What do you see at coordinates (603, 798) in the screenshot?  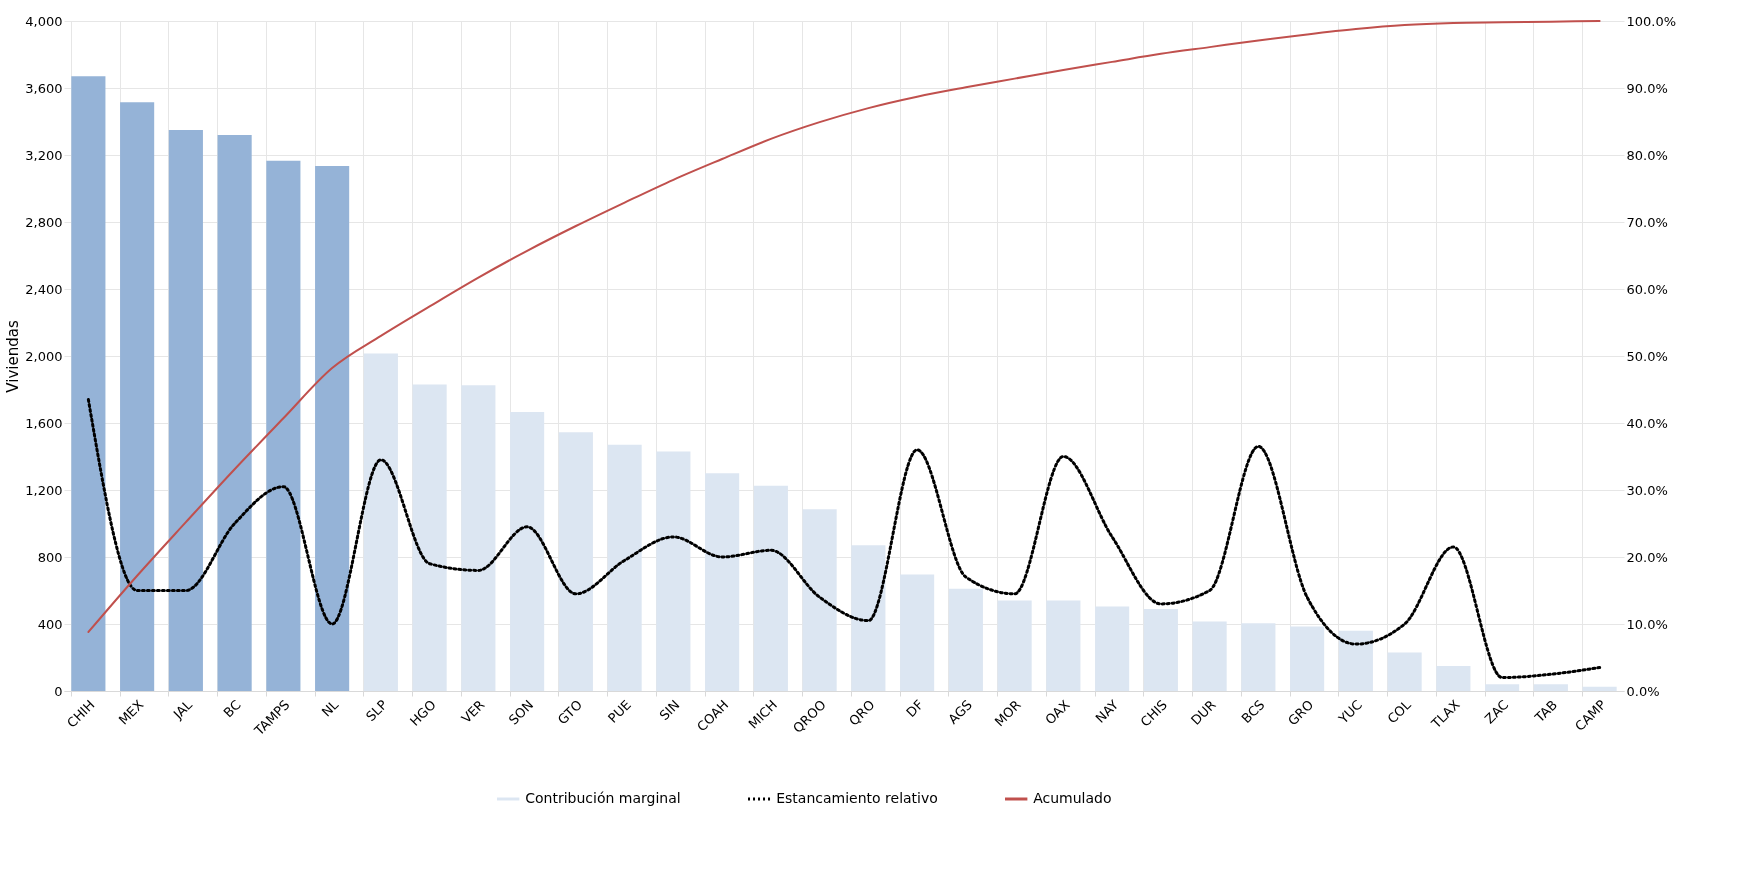 I see `legend-label: Contribución marginal` at bounding box center [603, 798].